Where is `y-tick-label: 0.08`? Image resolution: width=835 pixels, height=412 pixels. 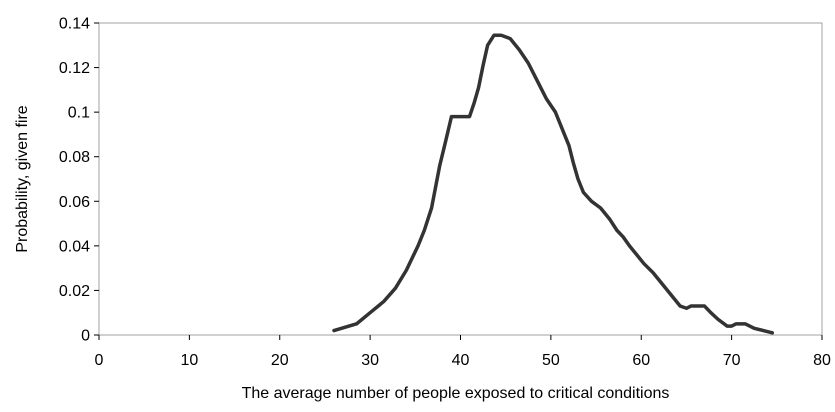
y-tick-label: 0.08 is located at coordinates (74, 157).